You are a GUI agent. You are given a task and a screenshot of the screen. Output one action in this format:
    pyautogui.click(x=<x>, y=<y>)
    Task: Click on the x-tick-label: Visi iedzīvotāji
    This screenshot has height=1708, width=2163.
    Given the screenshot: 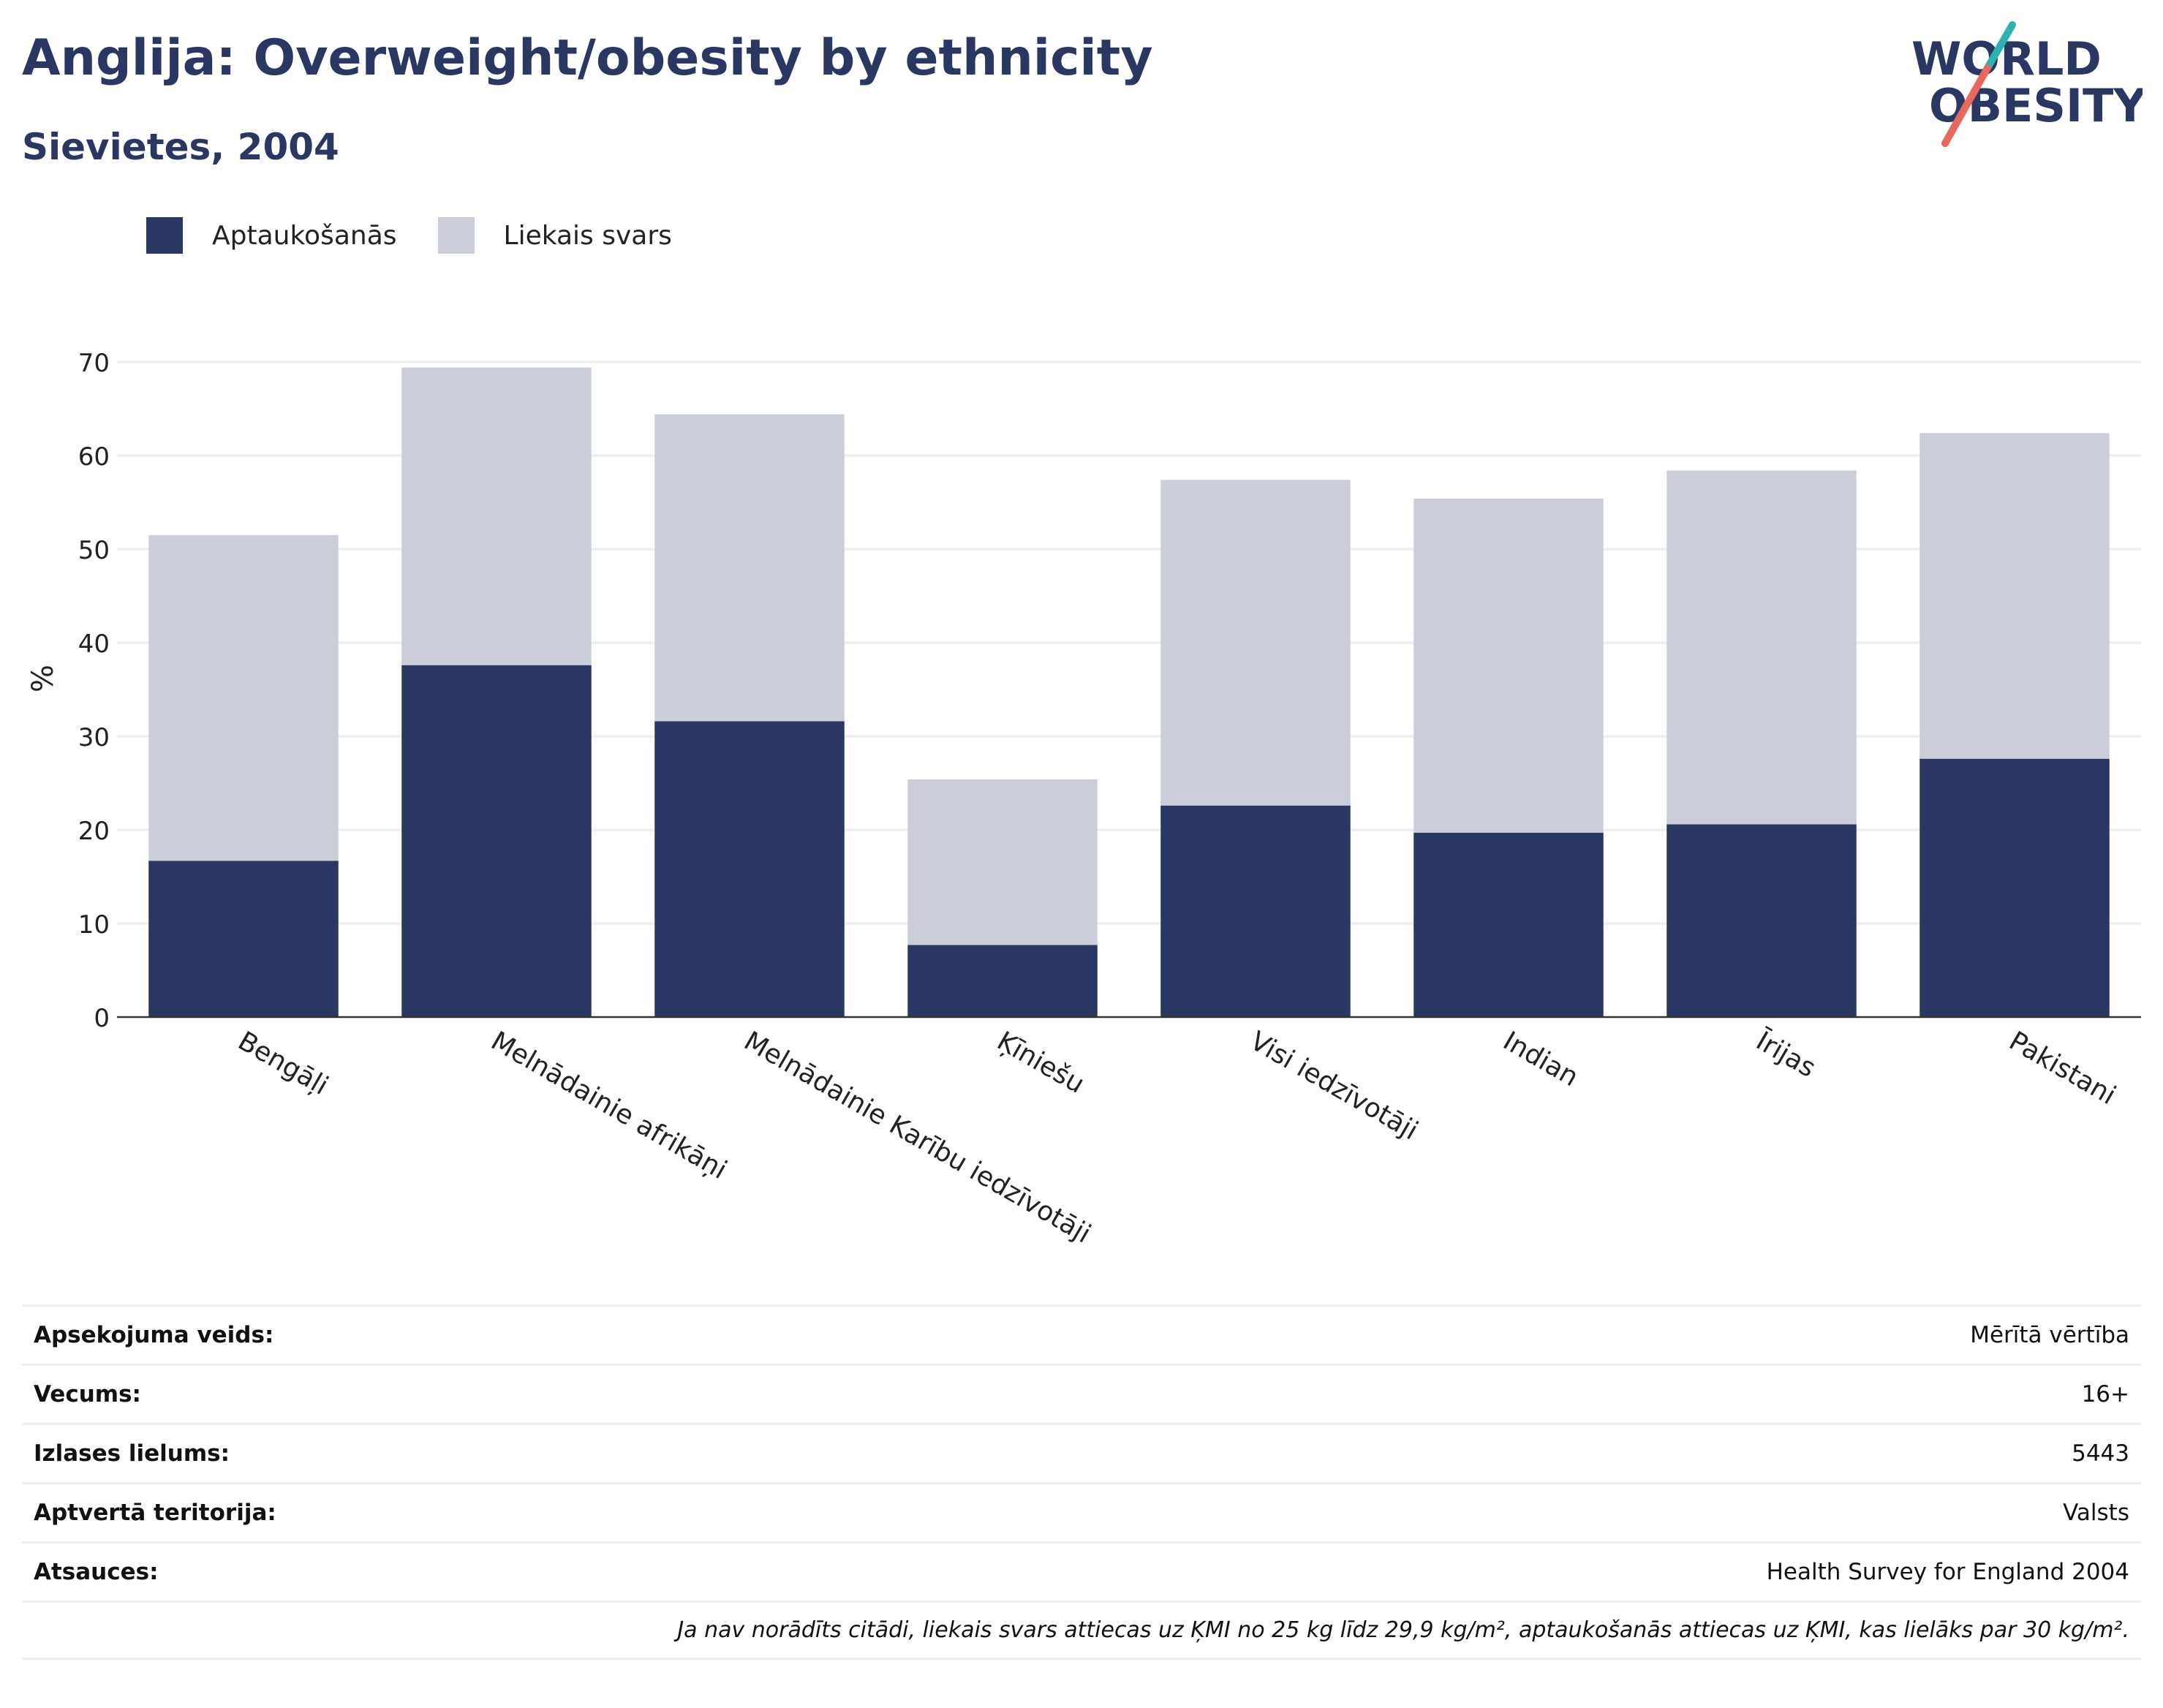 What is the action you would take?
    pyautogui.click(x=1334, y=1086)
    